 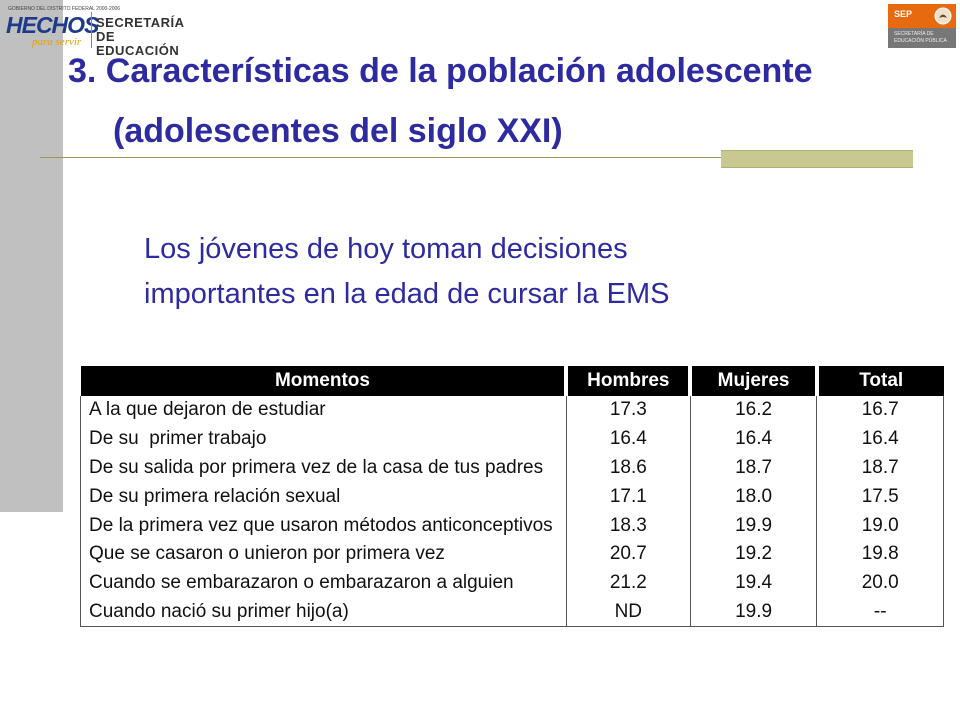 I want to click on cell-hombres: 20.7, so click(x=628, y=554).